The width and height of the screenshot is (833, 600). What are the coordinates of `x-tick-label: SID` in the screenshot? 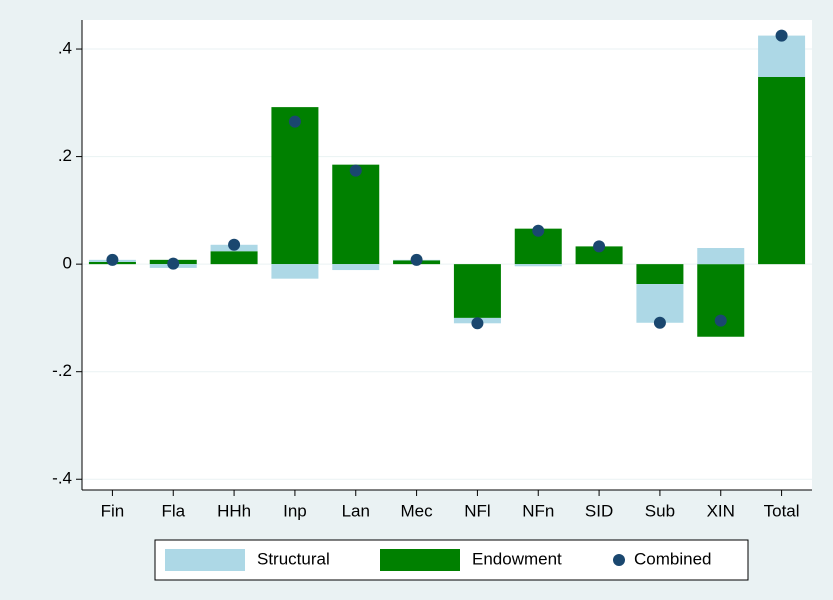 It's located at (599, 510).